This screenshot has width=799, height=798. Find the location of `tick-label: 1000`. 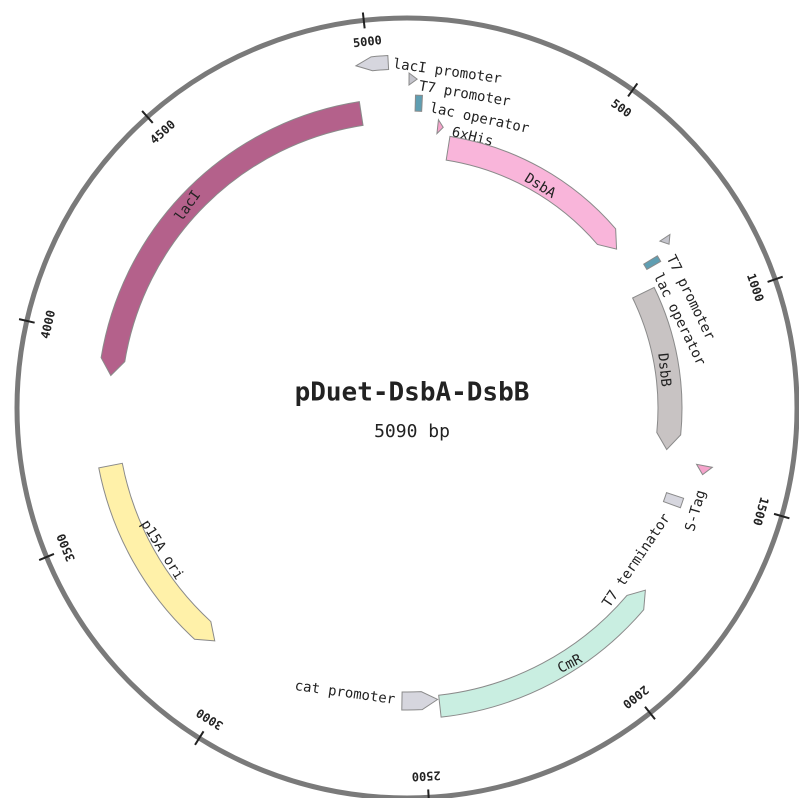

tick-label: 1000 is located at coordinates (755, 288).